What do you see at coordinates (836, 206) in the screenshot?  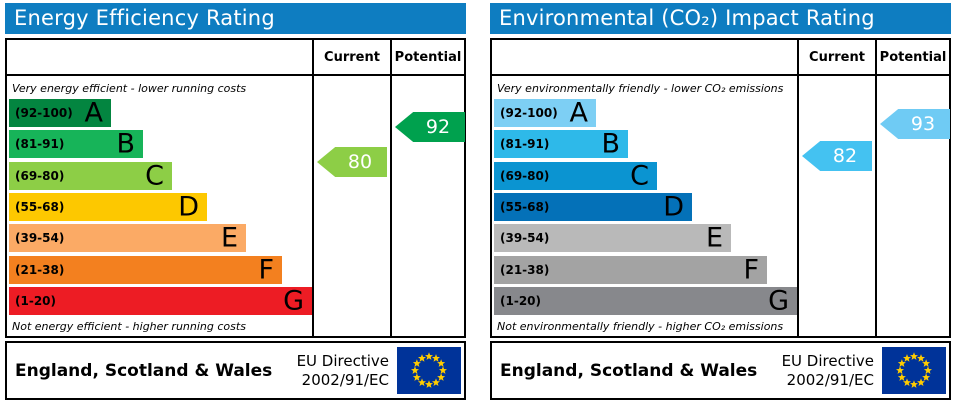 I see `current-value-cell: 82` at bounding box center [836, 206].